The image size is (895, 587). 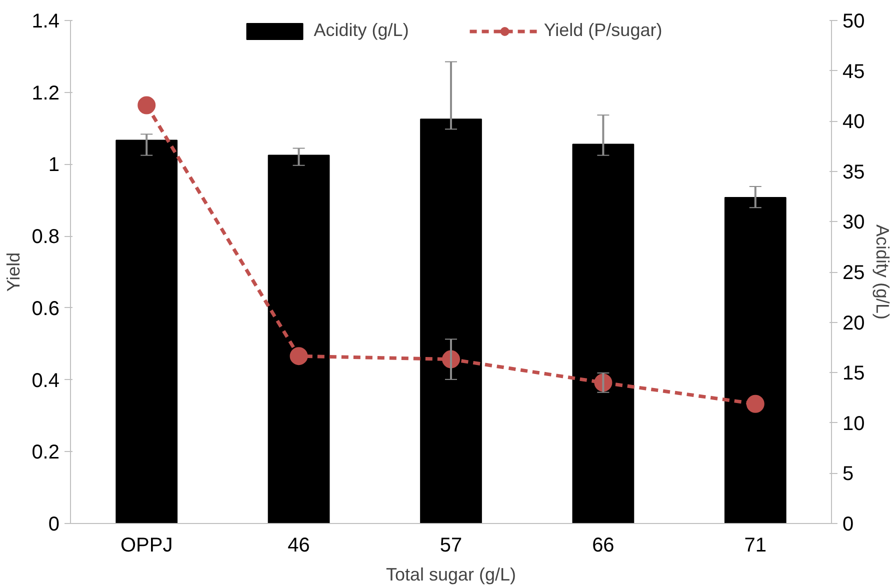 What do you see at coordinates (603, 545) in the screenshot?
I see `x-tick-label: 66` at bounding box center [603, 545].